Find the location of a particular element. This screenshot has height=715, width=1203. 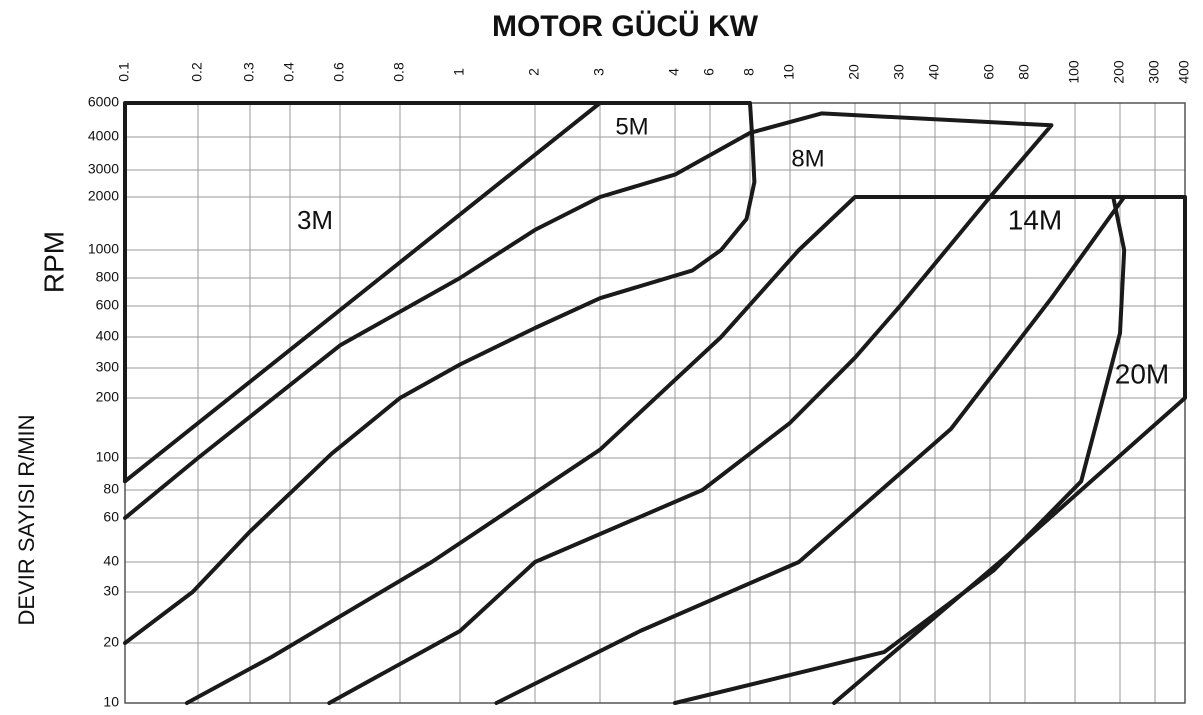

x-tick-label: 60 is located at coordinates (989, 72).